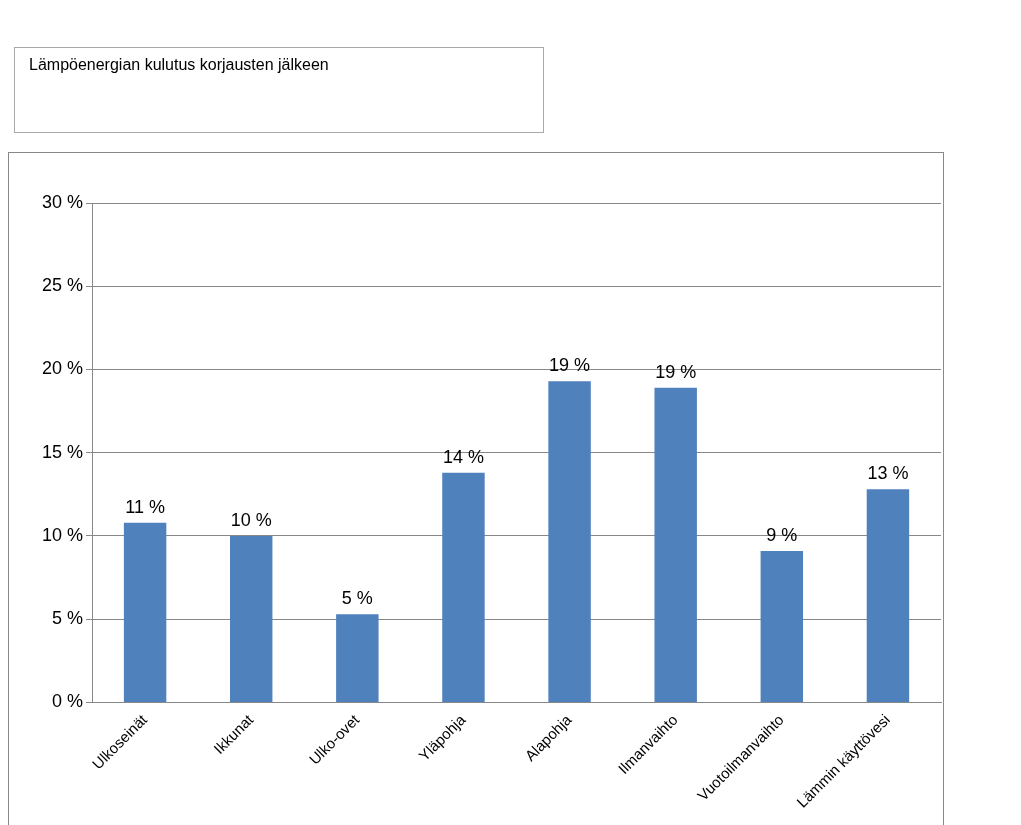 Image resolution: width=1021 pixels, height=825 pixels. Describe the element at coordinates (63, 368) in the screenshot. I see `y-tick-label: 20 %` at that location.